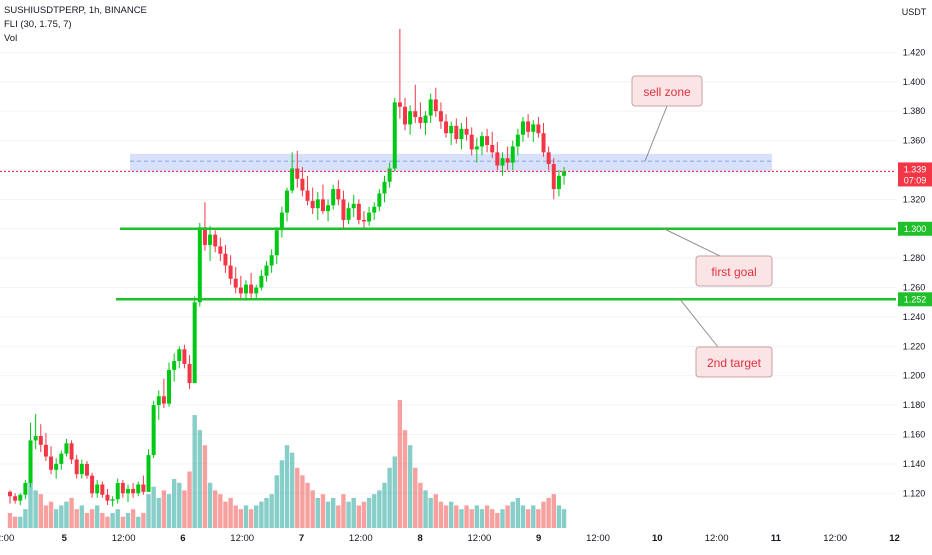 This screenshot has width=932, height=555. Describe the element at coordinates (915, 228) in the screenshot. I see `first-goal-price-badge` at that location.